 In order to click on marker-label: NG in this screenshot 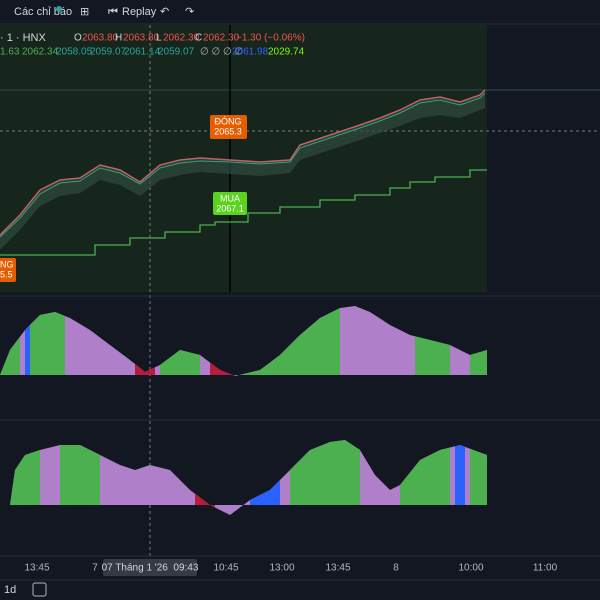, I will do `click(7, 264)`.